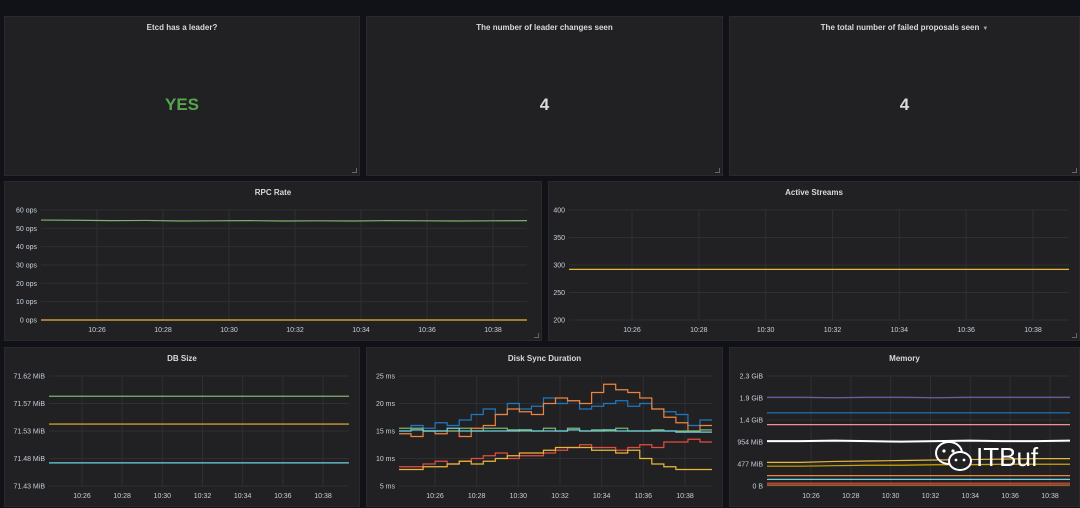 Image resolution: width=1080 pixels, height=508 pixels. Describe the element at coordinates (544, 27) in the screenshot. I see `panel-title: The number of leader changes seen` at that location.